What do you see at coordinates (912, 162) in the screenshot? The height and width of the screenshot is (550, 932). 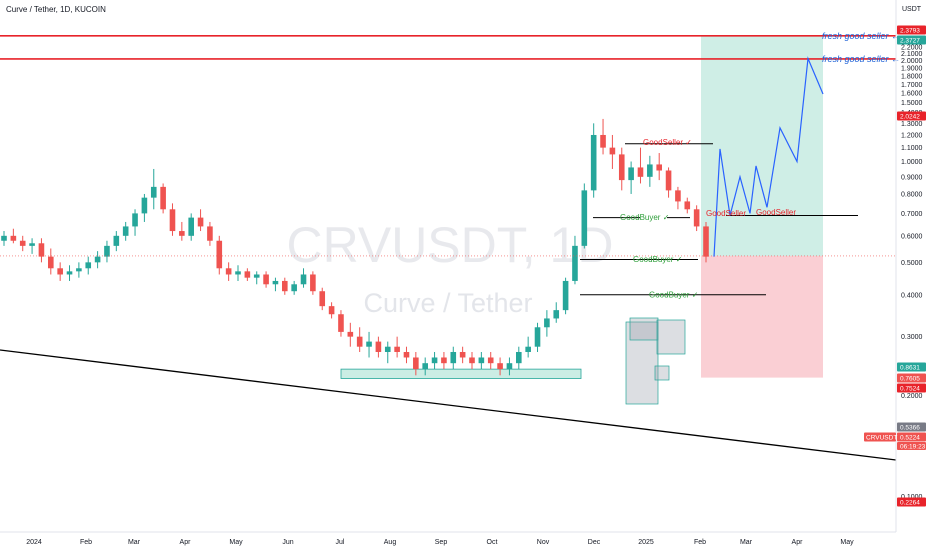 I see `y-tick-label: 1.0000` at bounding box center [912, 162].